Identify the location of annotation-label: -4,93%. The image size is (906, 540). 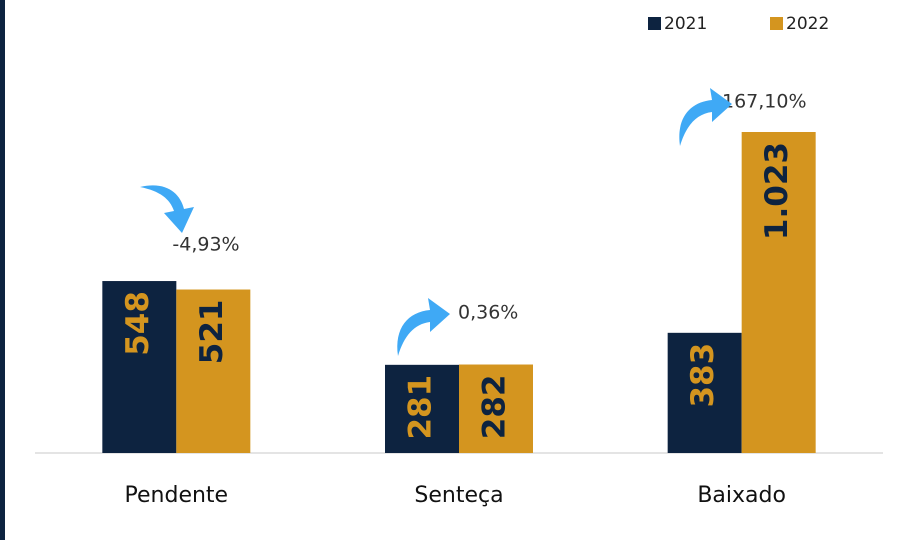
(205, 245).